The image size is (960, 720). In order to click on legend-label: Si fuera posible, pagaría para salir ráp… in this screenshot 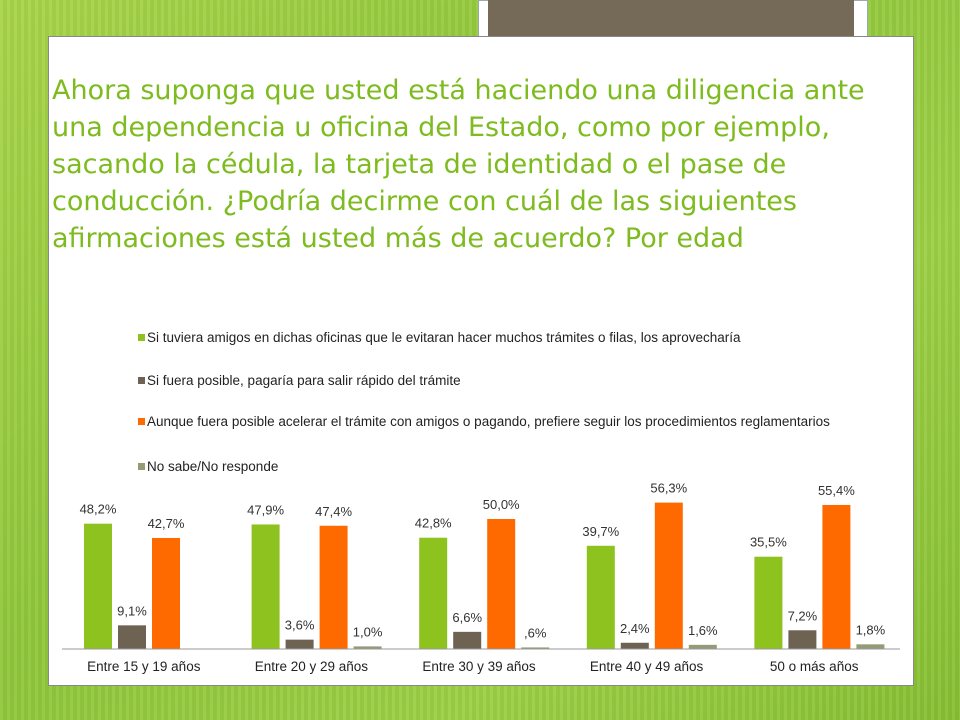, I will do `click(304, 380)`.